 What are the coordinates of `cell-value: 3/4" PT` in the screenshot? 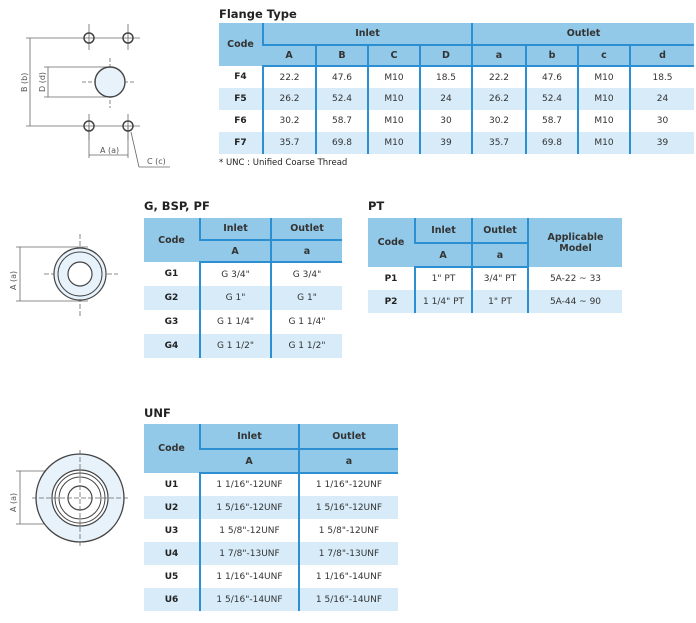 It's located at (499, 278).